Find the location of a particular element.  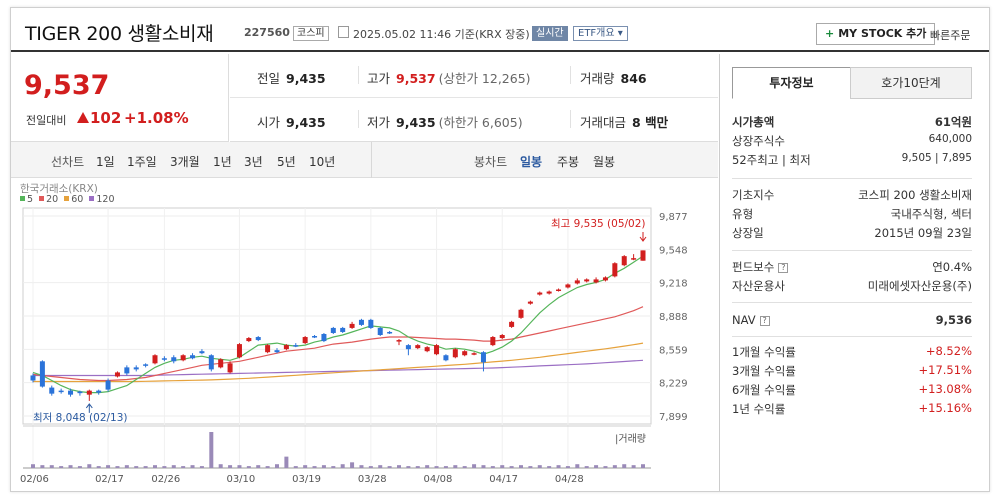

info-row: 시가총액 61억원 is located at coordinates (852, 122).